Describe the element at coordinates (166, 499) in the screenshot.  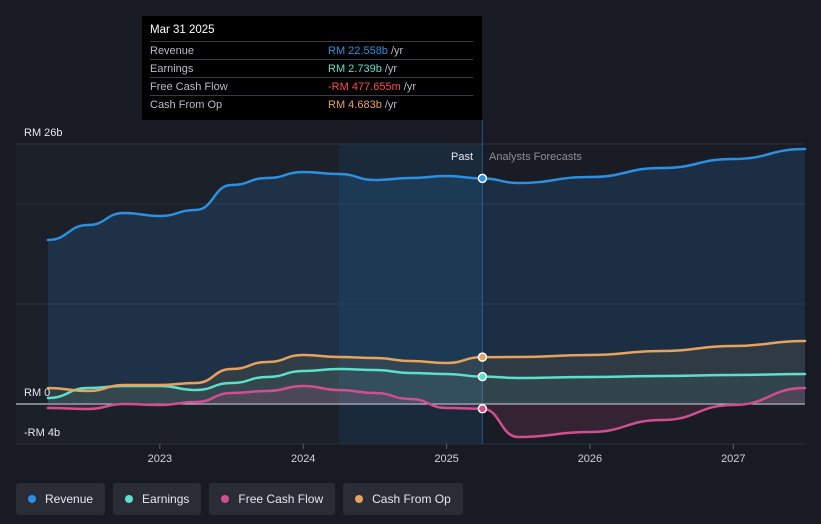
I see `legend-label: Earnings` at that location.